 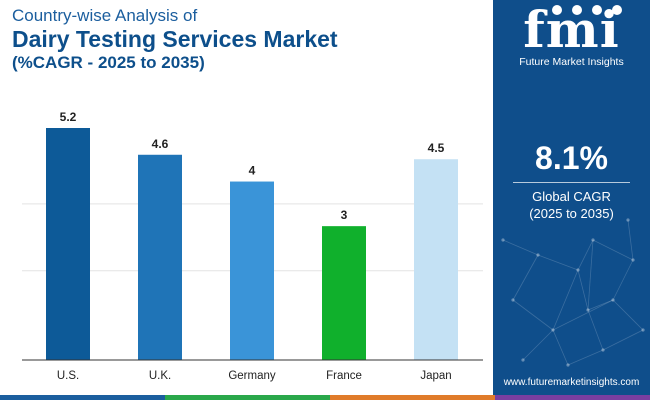 I want to click on category-label: Japan, so click(x=435, y=376).